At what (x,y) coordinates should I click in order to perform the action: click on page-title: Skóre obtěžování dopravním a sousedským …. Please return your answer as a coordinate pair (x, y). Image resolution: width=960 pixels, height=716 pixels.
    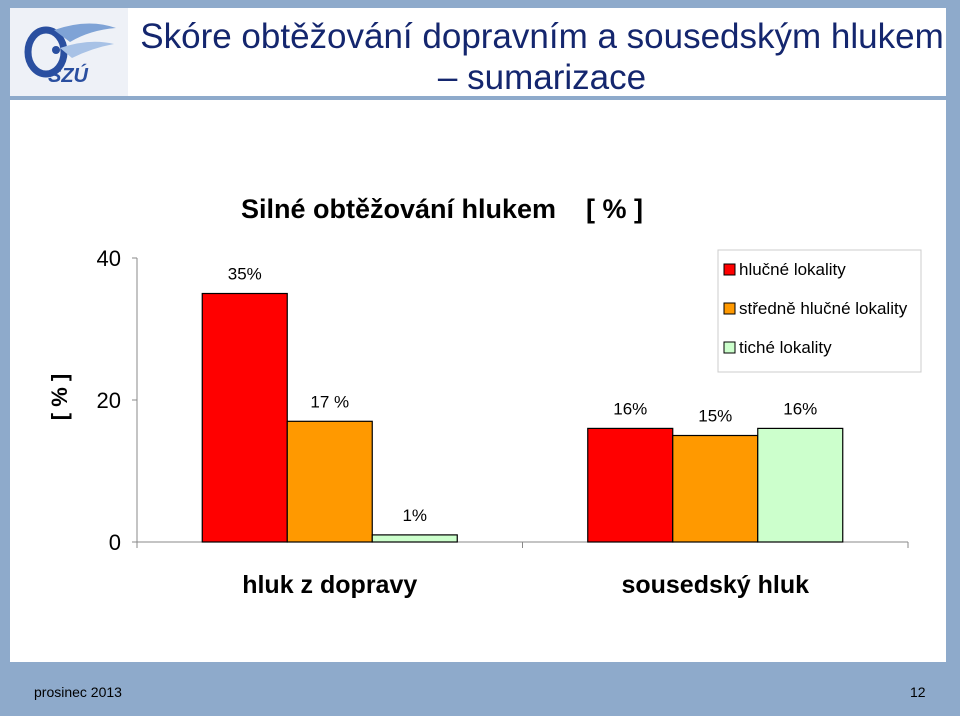
    Looking at the image, I should click on (542, 57).